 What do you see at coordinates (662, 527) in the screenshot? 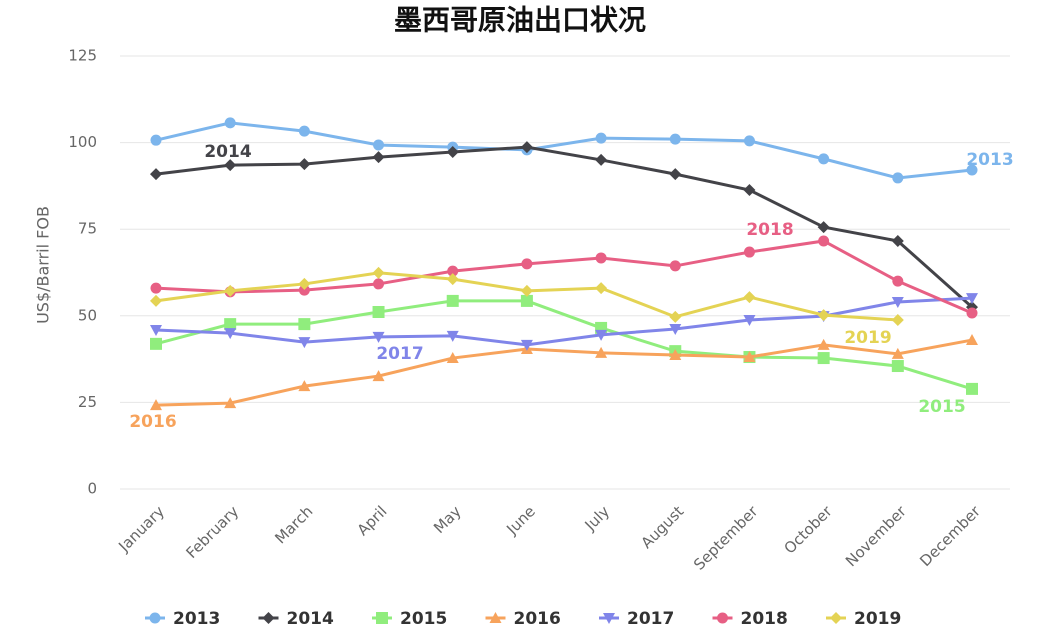
I see `x-tick-label: August` at bounding box center [662, 527].